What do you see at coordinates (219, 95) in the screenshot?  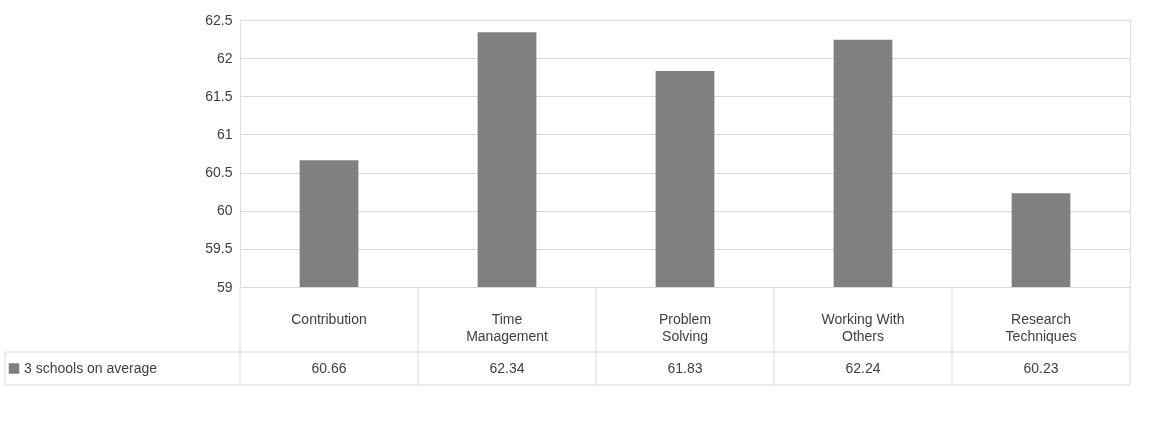 I see `y-tick-label: 61.5` at bounding box center [219, 95].